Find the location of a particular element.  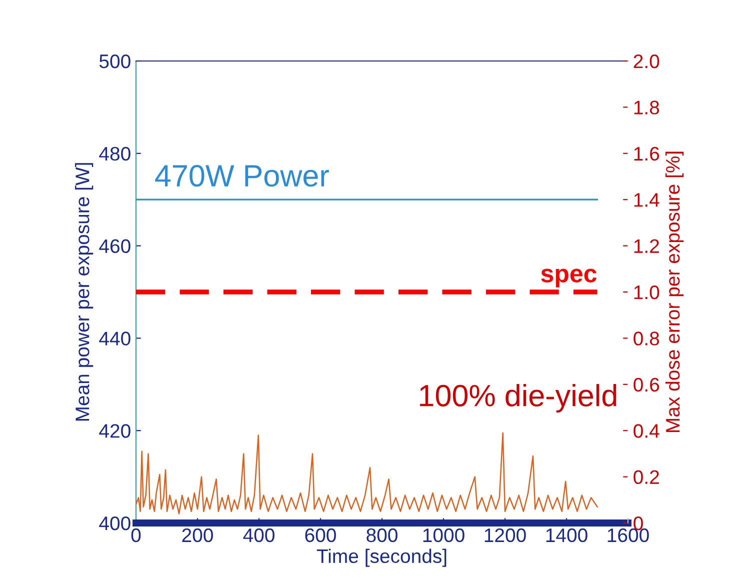

y-tick-label: 440 is located at coordinates (114, 339).